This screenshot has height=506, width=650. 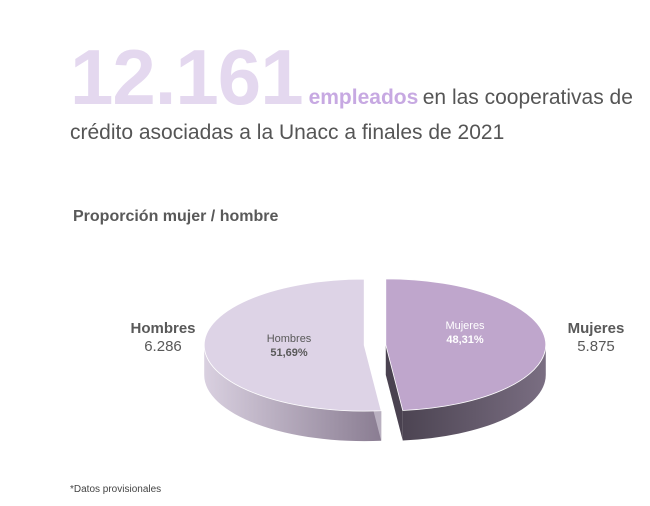 I want to click on employees-keyword: empleados, so click(x=363, y=97).